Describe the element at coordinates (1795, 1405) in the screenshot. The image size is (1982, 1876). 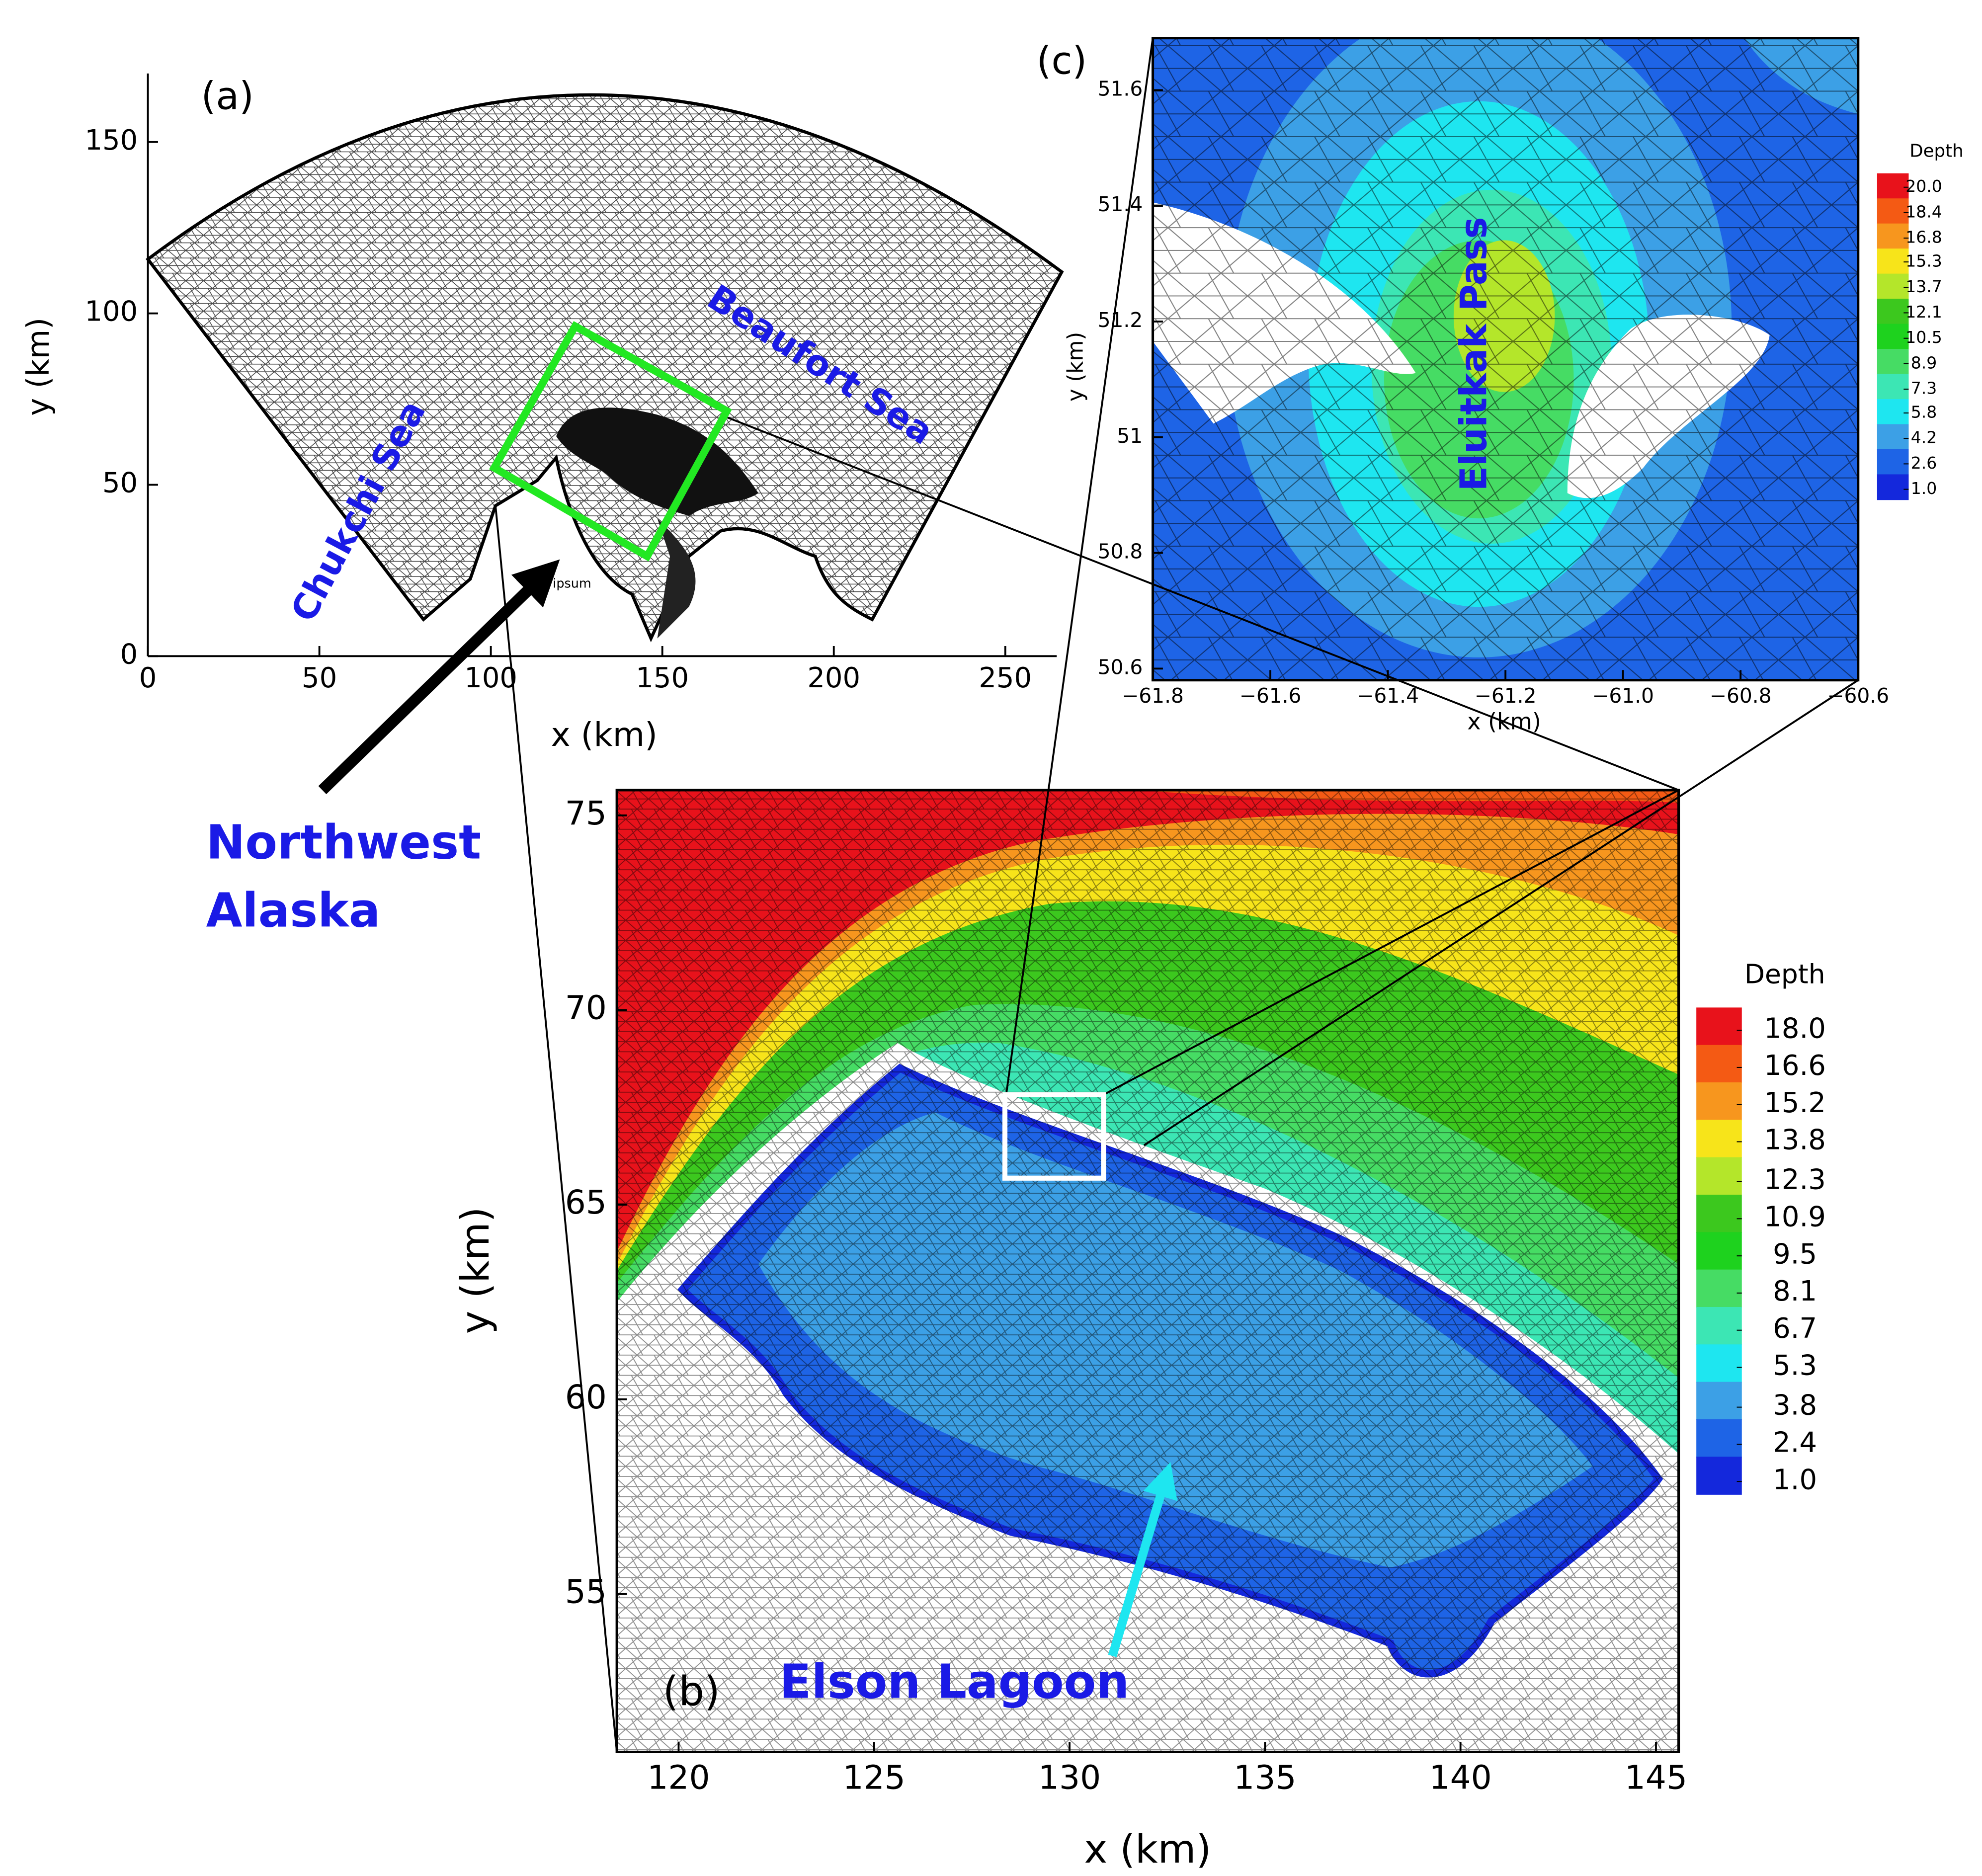
I see `colorbar-label: 3.8` at that location.